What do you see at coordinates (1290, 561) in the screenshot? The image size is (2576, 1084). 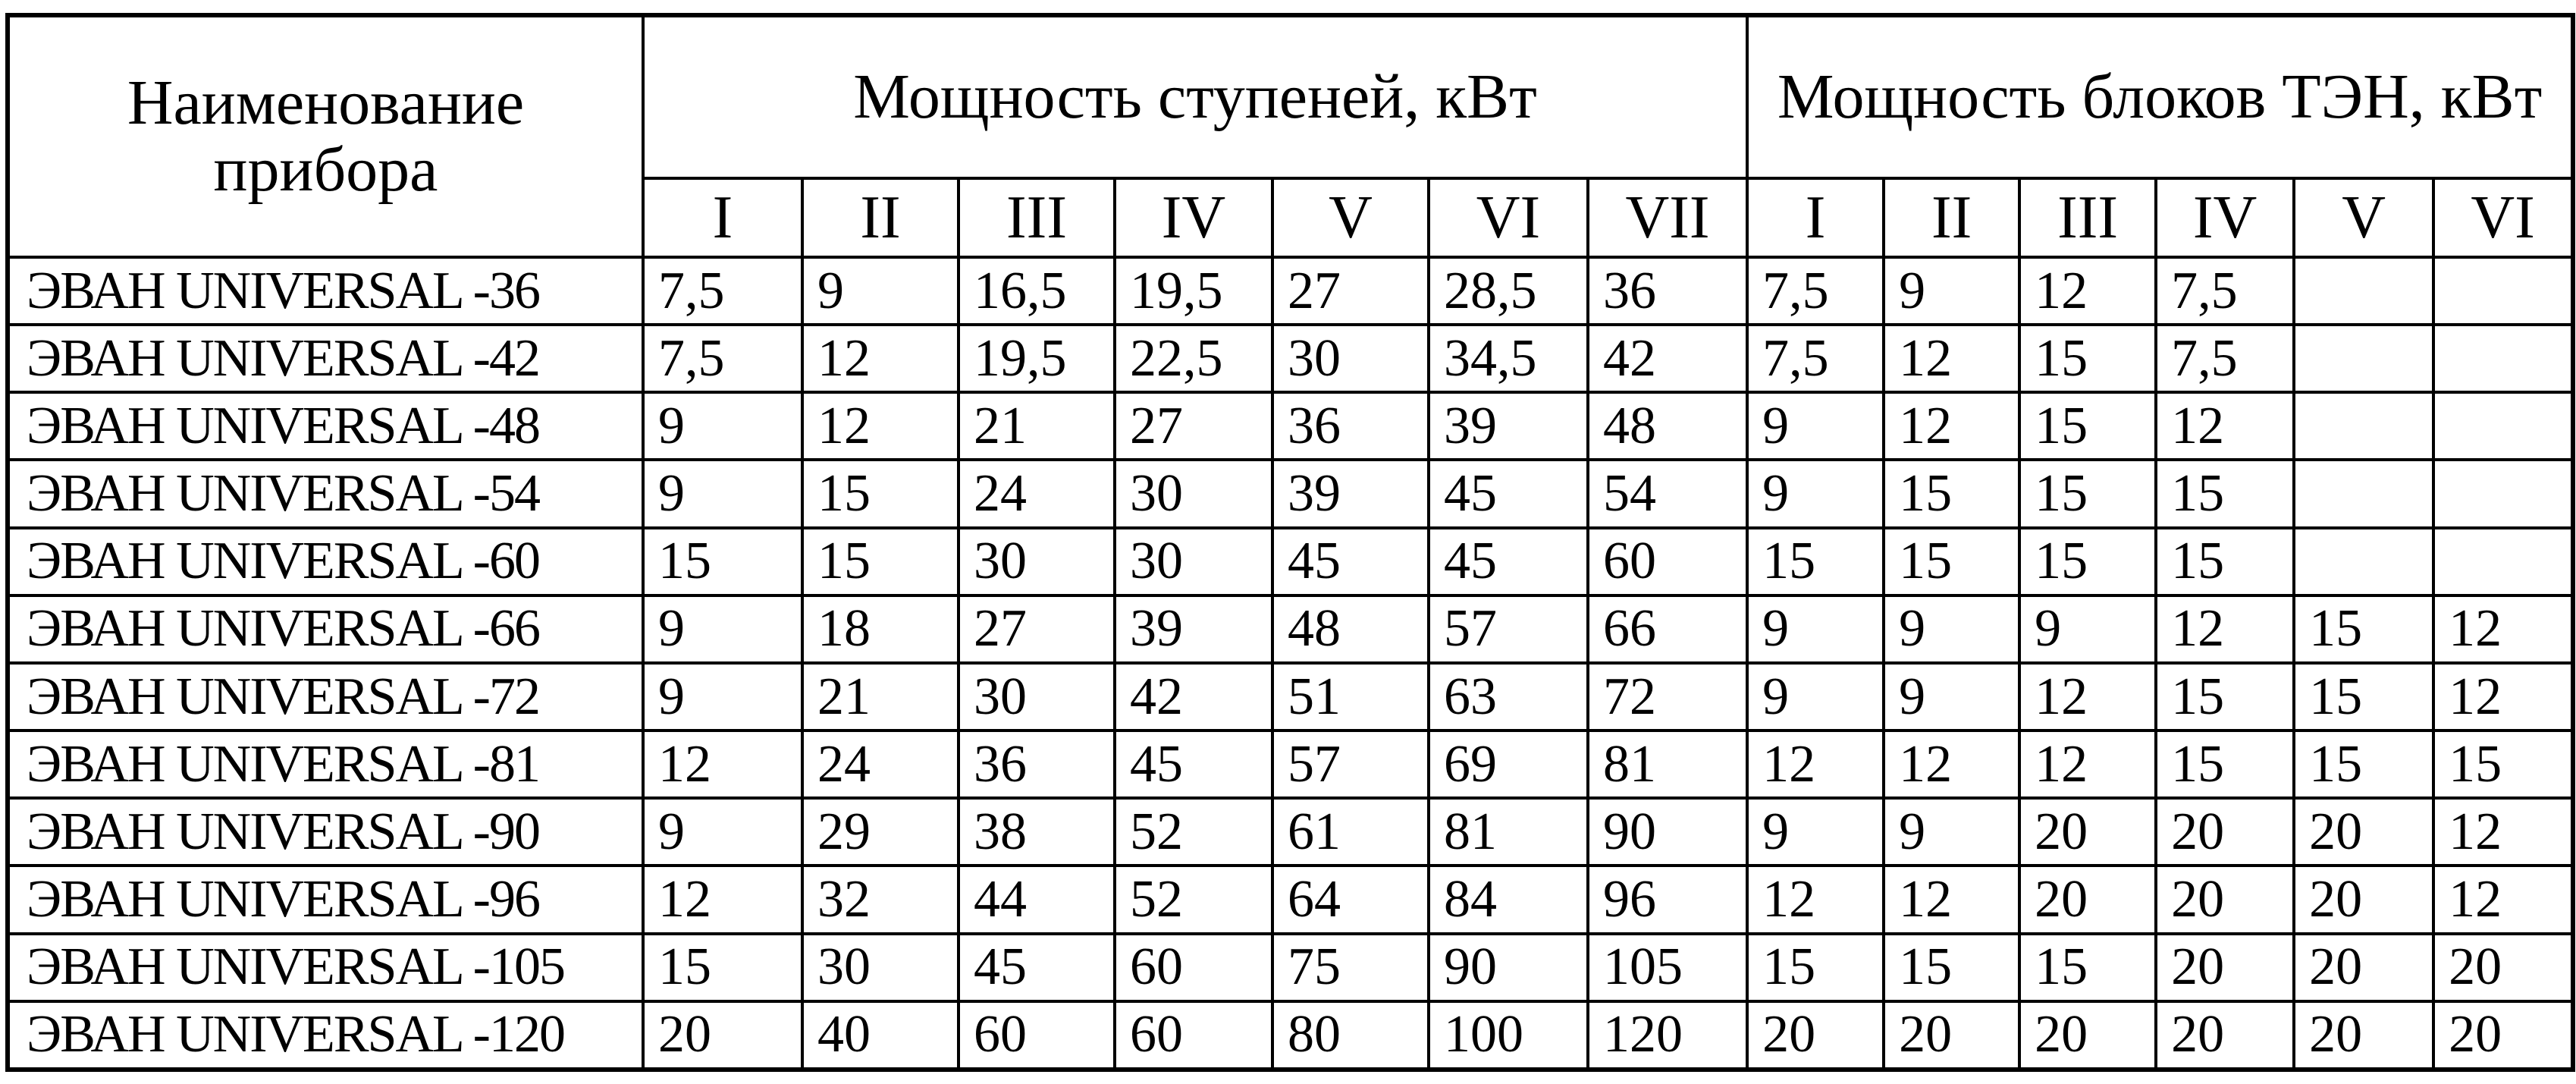 I see `table-row: ЭВАН UNIVERSAL -60 15 15 30 30 45 45 60 15 15 15 15` at bounding box center [1290, 561].